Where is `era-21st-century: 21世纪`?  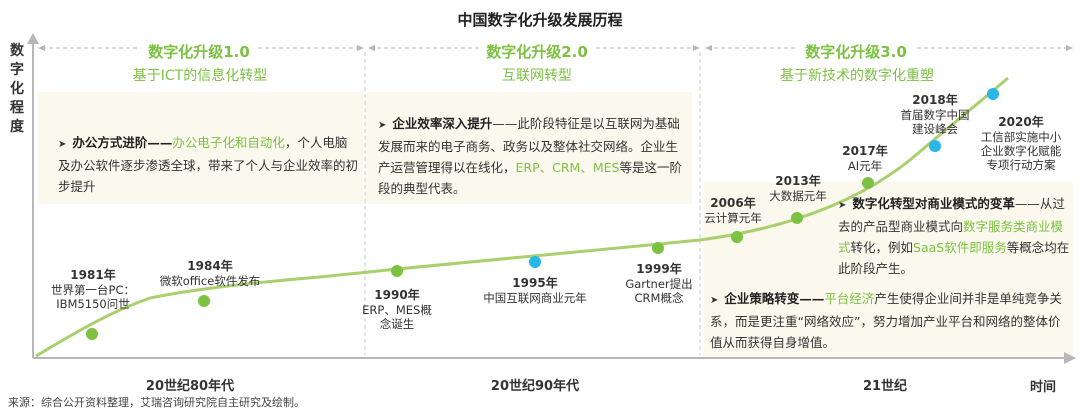
era-21st-century: 21世纪 is located at coordinates (885, 386).